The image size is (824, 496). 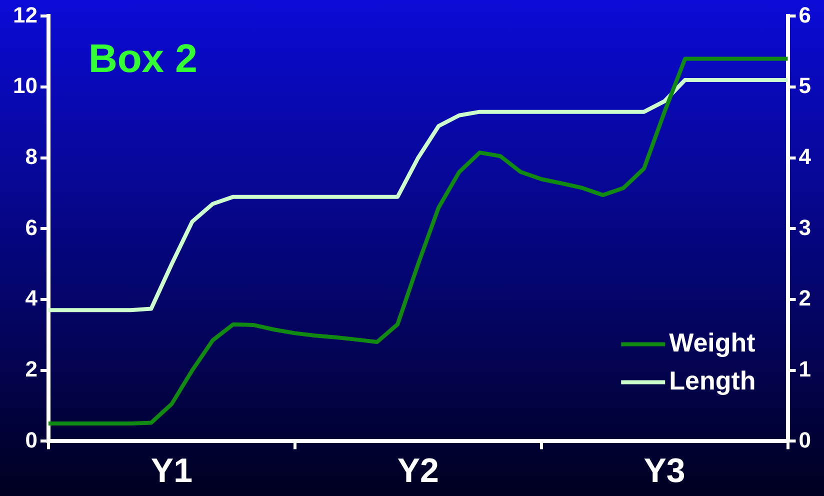 I want to click on y-tick-label: 12, so click(x=25, y=15).